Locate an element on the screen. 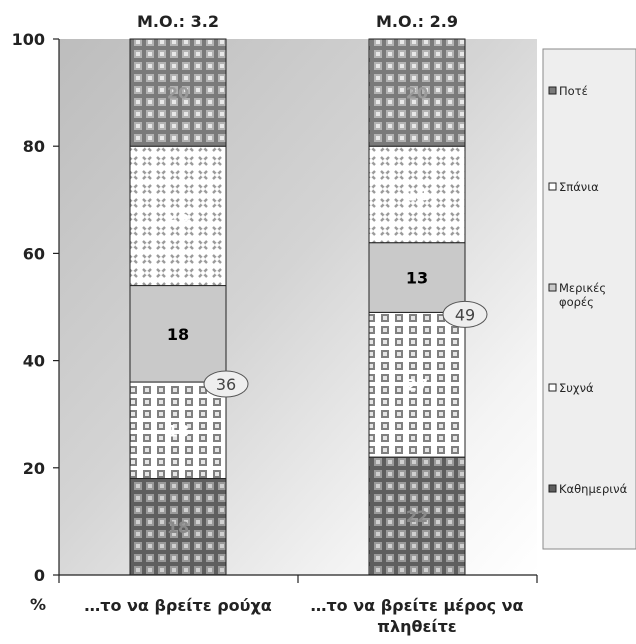 The width and height of the screenshot is (636, 644). data-label: 27 is located at coordinates (417, 385).